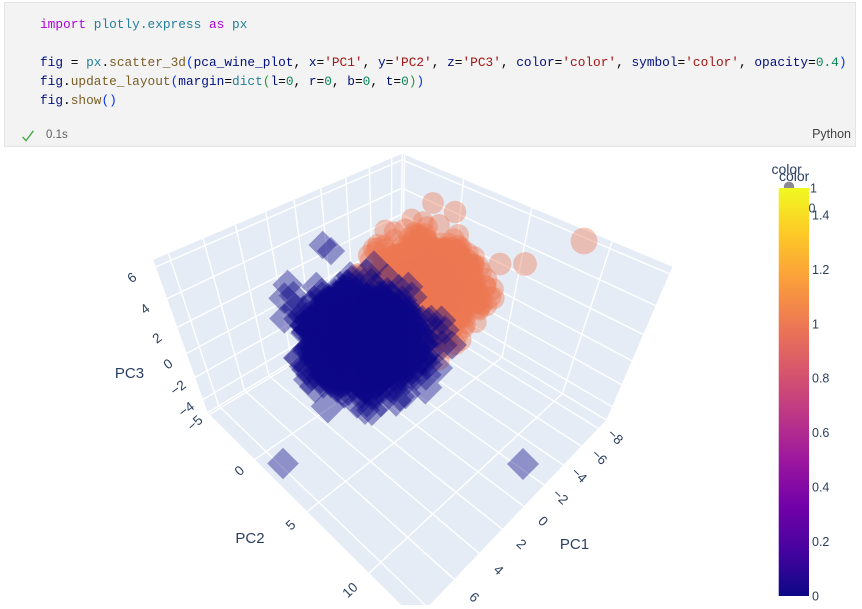 The image size is (862, 609). I want to click on svg-text: 0.6, so click(820, 433).